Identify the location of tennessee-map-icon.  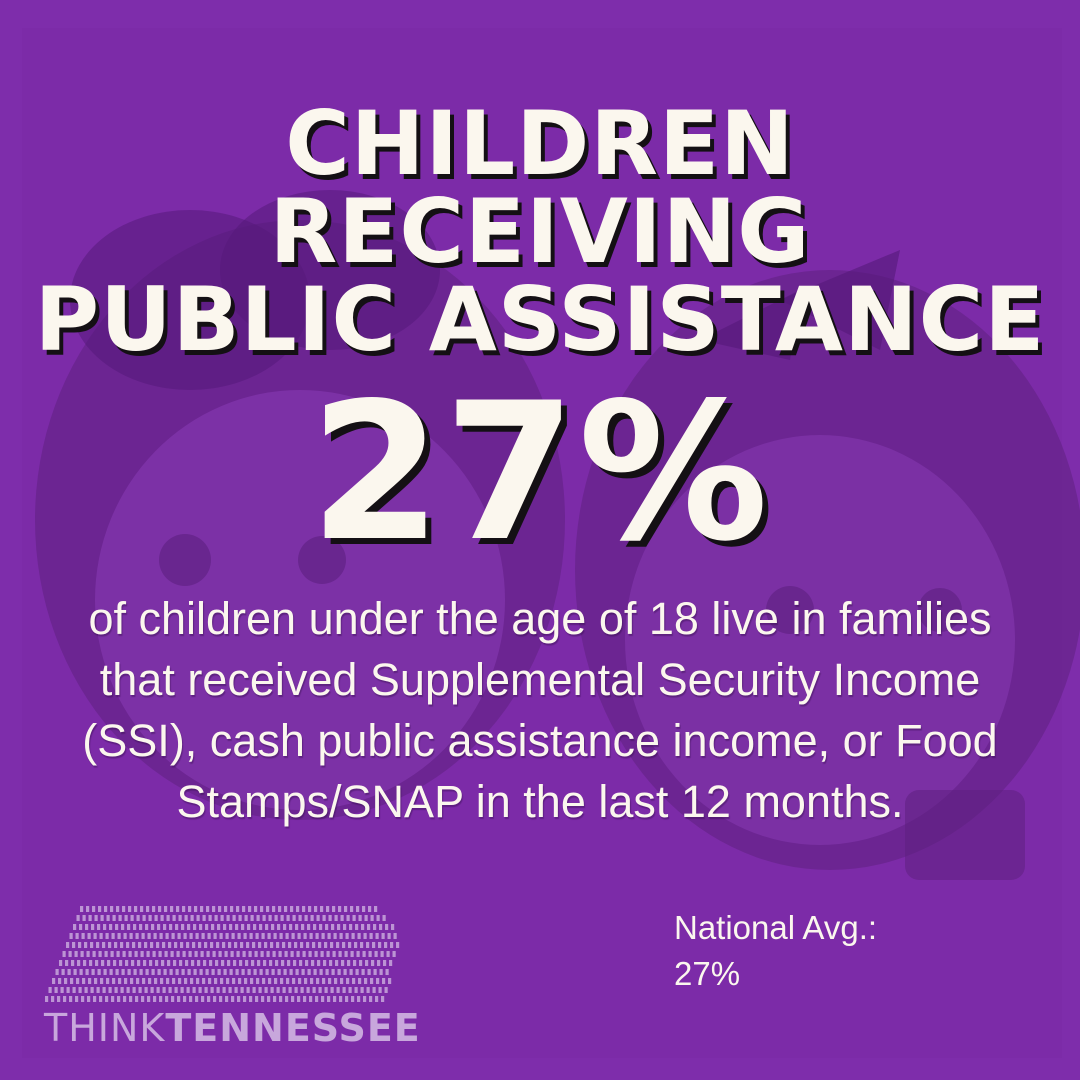
(222, 954).